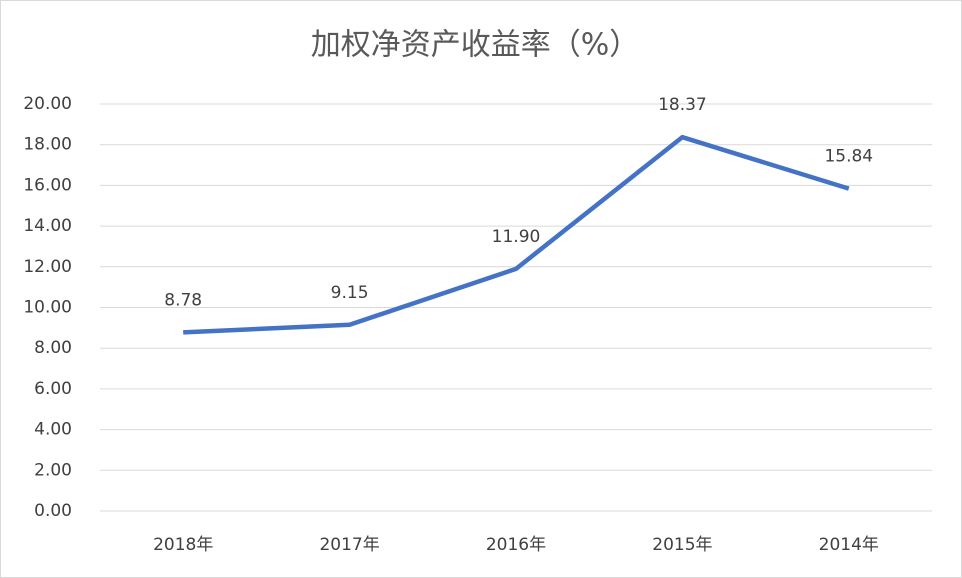  I want to click on y-tick-label: 8.00, so click(53, 348).